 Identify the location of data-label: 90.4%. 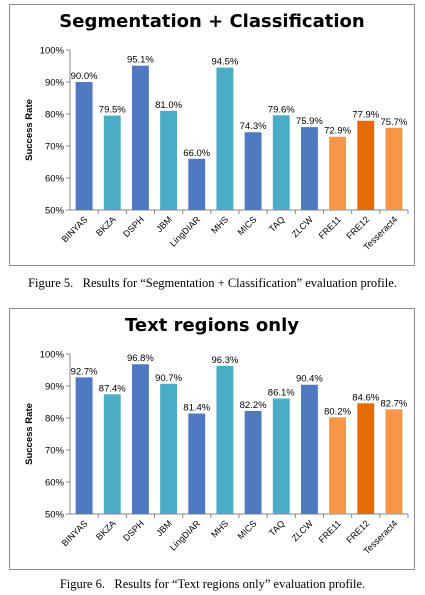
(309, 379).